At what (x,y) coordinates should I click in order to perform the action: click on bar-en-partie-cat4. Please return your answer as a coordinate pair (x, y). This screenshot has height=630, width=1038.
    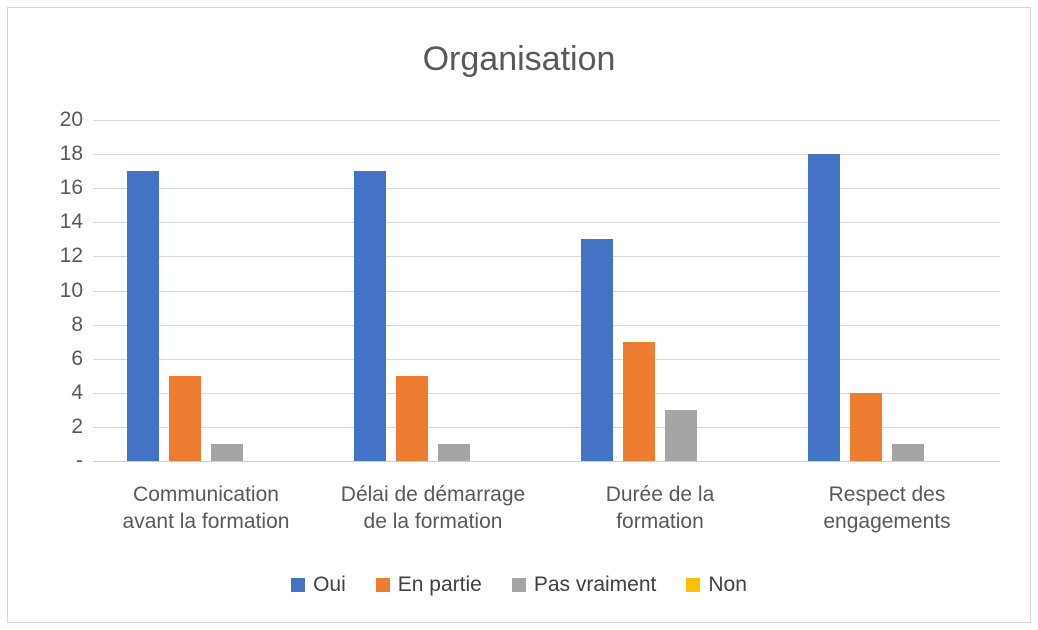
    Looking at the image, I should click on (866, 427).